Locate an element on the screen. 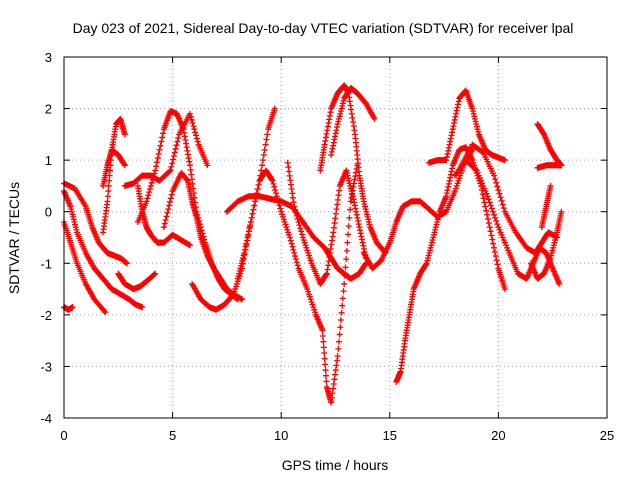  x-tick-label: 20 is located at coordinates (498, 435).